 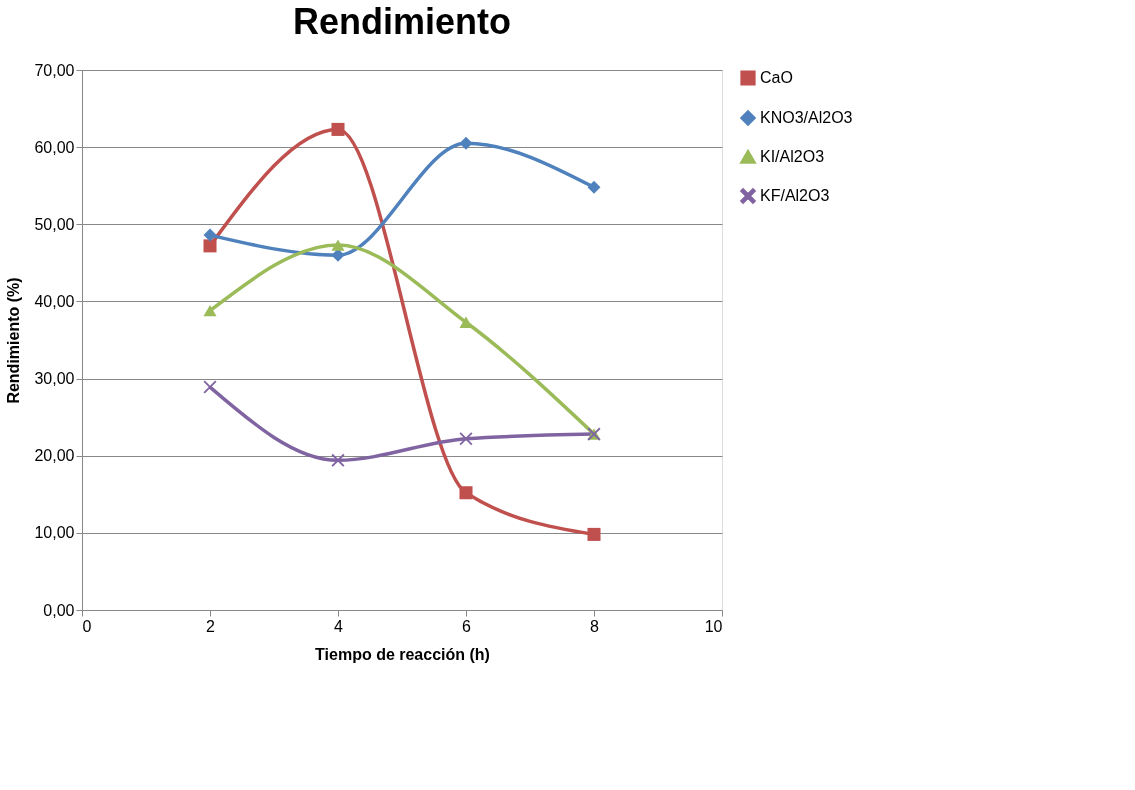 I want to click on x-tick-label: 2, so click(x=211, y=626).